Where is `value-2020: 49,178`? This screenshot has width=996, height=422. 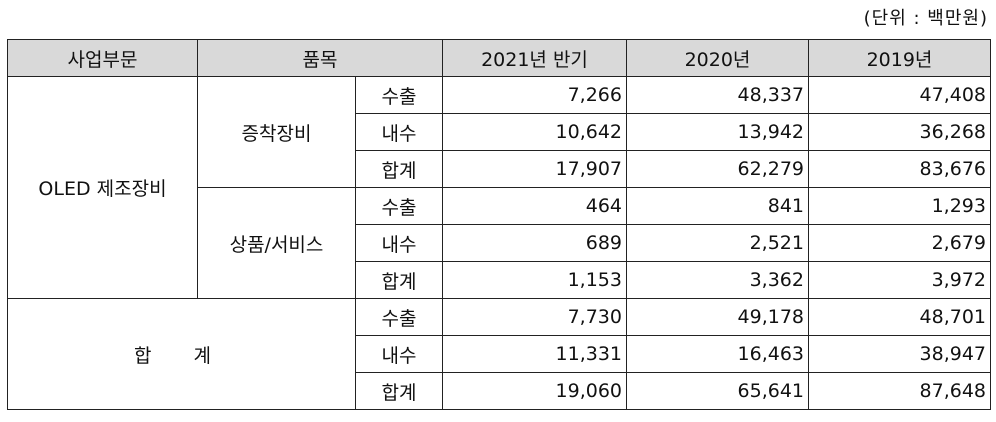
value-2020: 49,178 is located at coordinates (717, 317).